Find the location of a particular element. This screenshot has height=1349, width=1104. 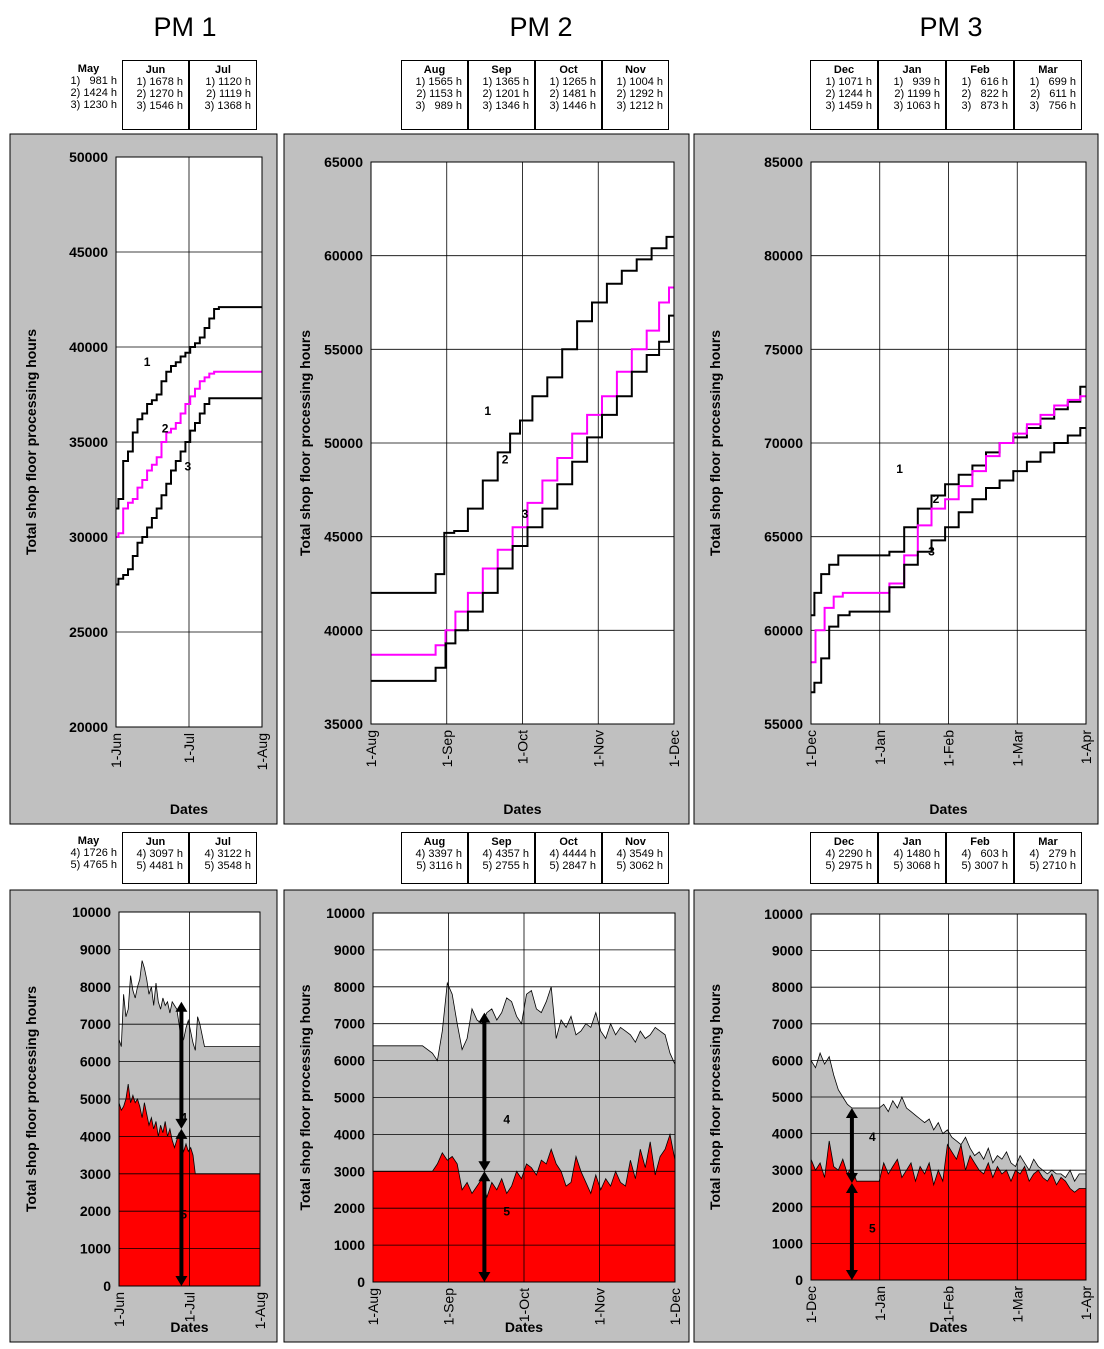

y-tick-label: 7000 is located at coordinates (787, 1024).